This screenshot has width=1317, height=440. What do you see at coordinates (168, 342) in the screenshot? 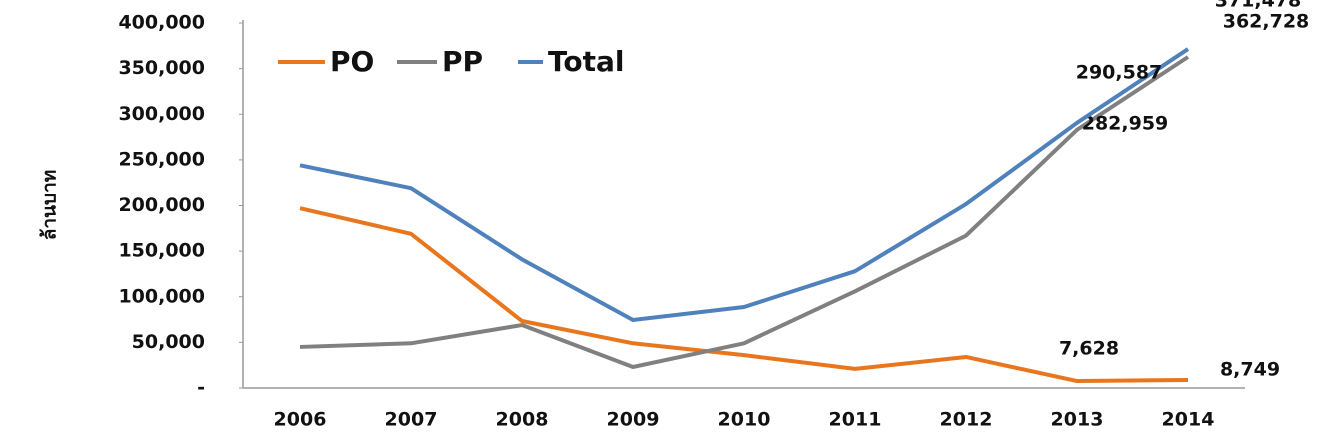
I see `y-tick-label: 50,000` at bounding box center [168, 342].